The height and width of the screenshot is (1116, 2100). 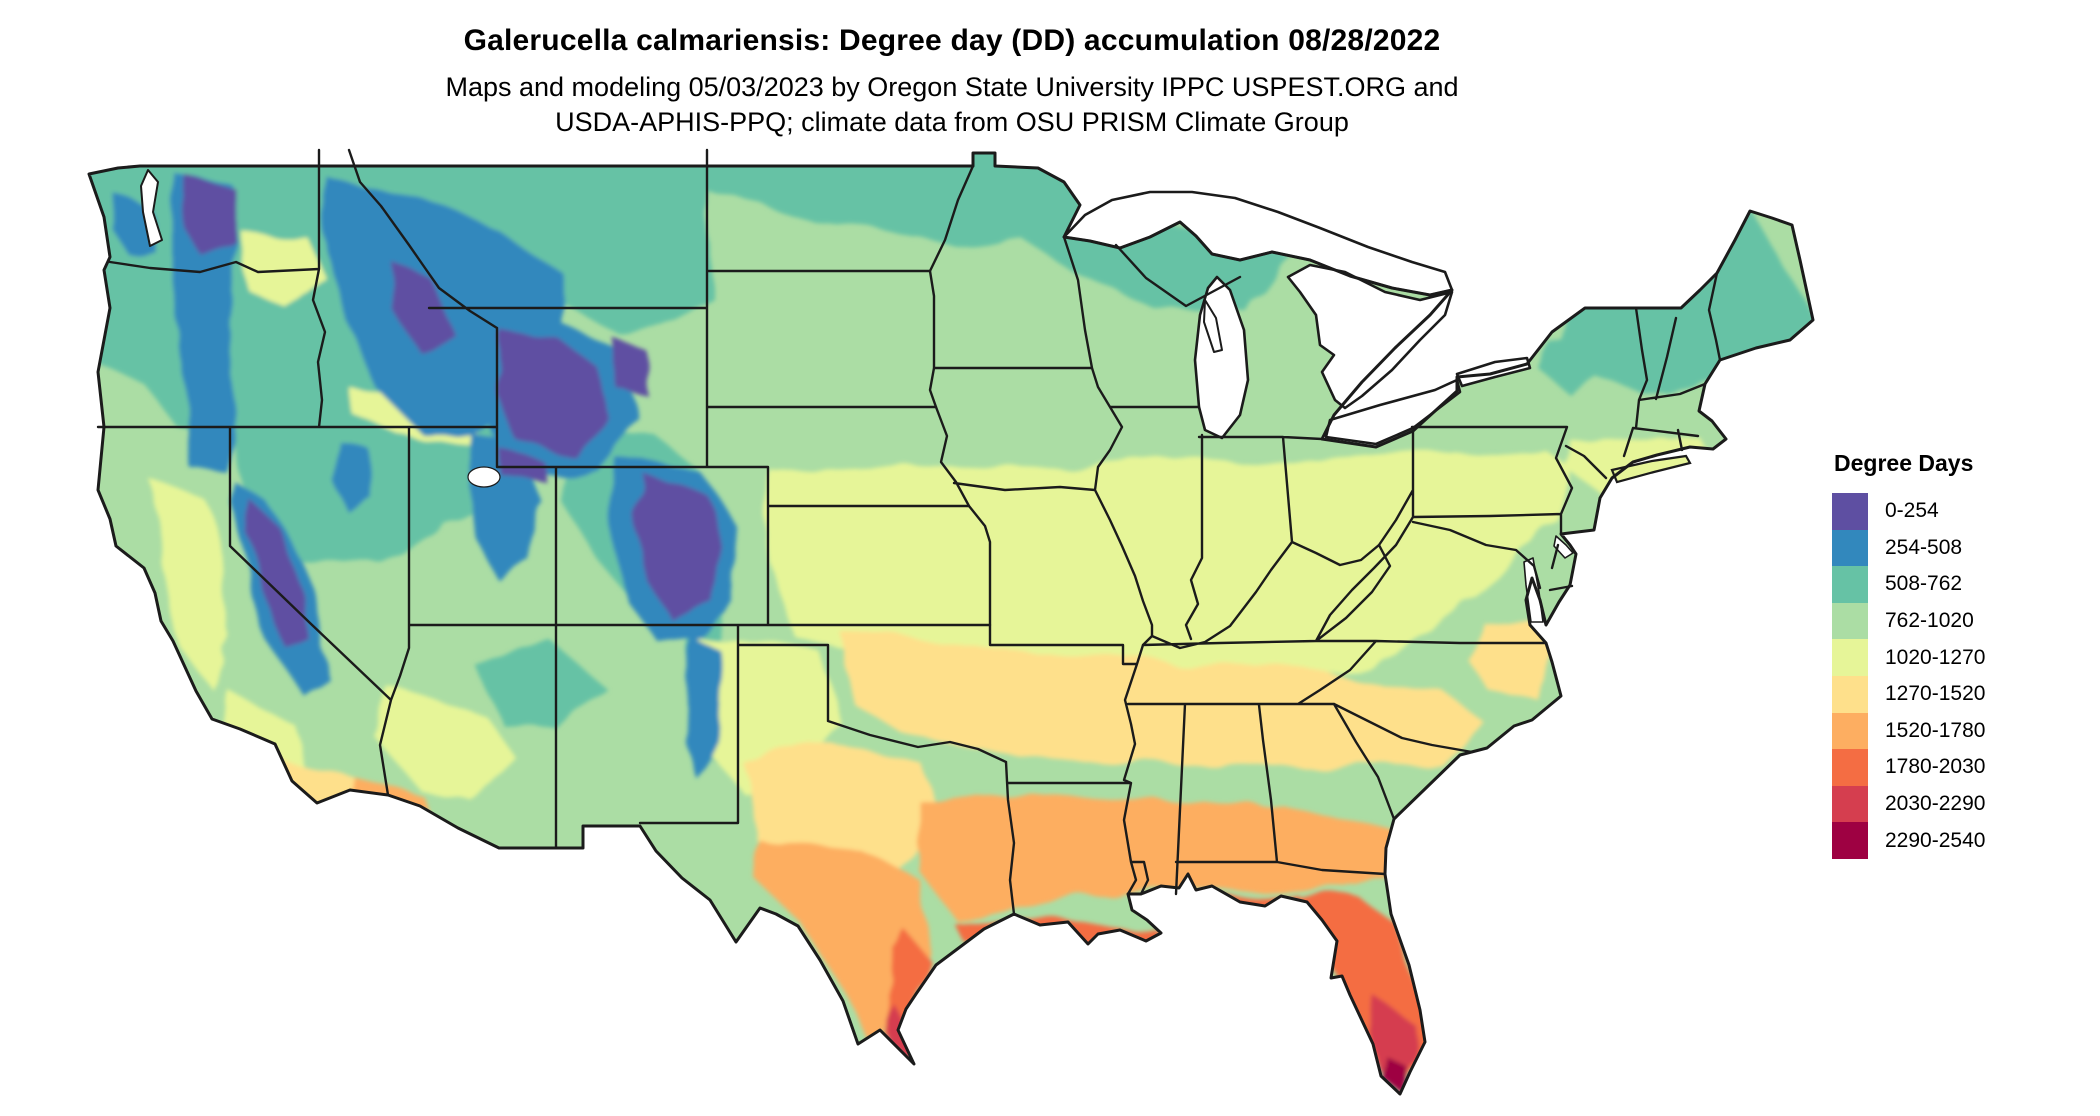 I want to click on legend-label: 1020-1270, so click(x=1935, y=657).